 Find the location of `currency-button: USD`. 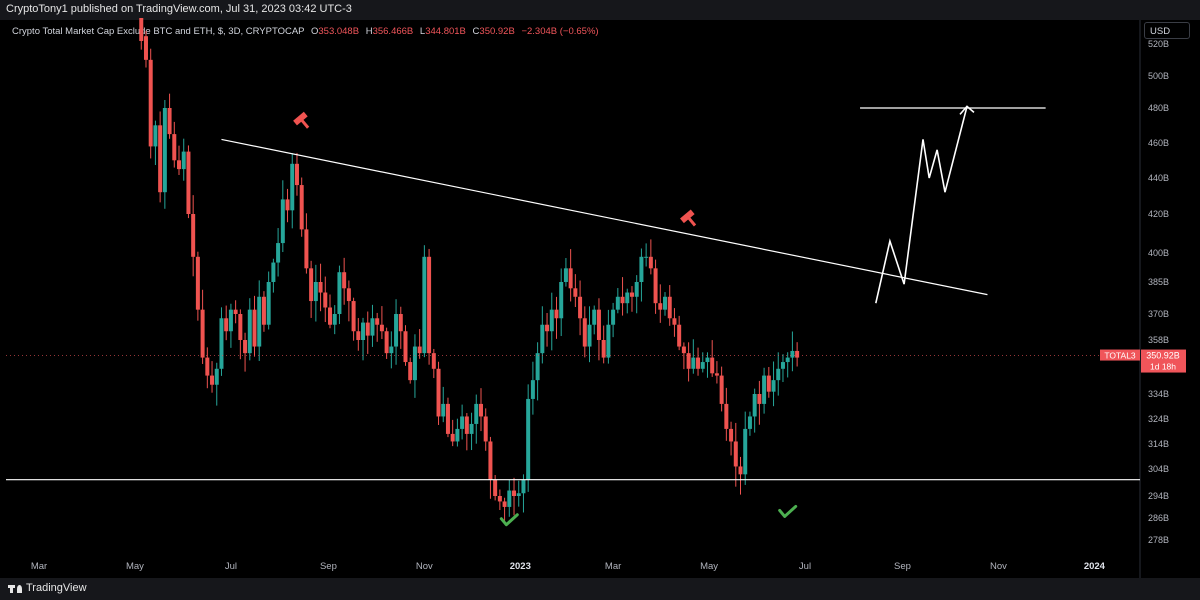

currency-button: USD is located at coordinates (1167, 30).